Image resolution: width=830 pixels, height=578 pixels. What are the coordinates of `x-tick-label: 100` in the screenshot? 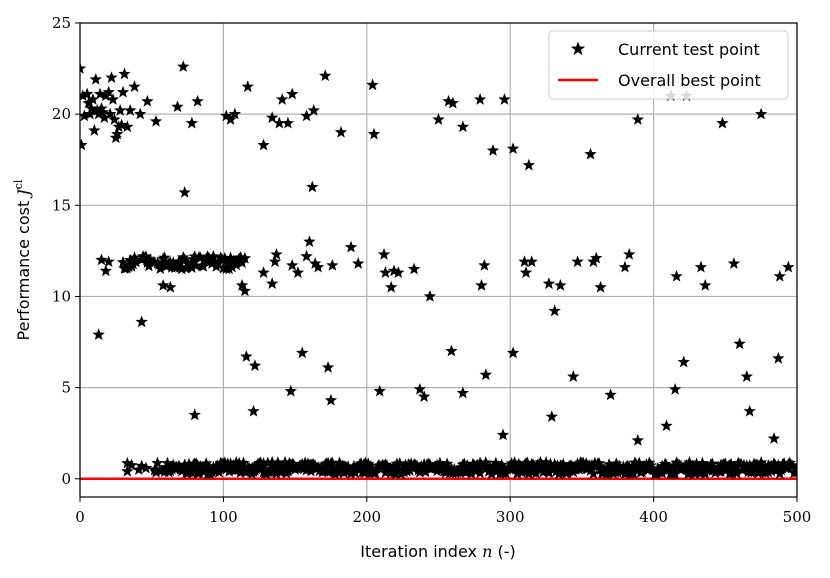 It's located at (223, 517).